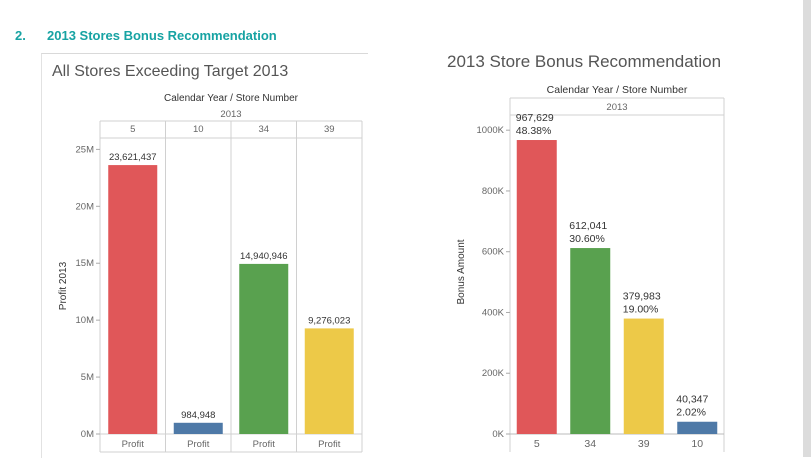 This screenshot has width=811, height=458. What do you see at coordinates (85, 320) in the screenshot?
I see `left-y-tick-label: 10M` at bounding box center [85, 320].